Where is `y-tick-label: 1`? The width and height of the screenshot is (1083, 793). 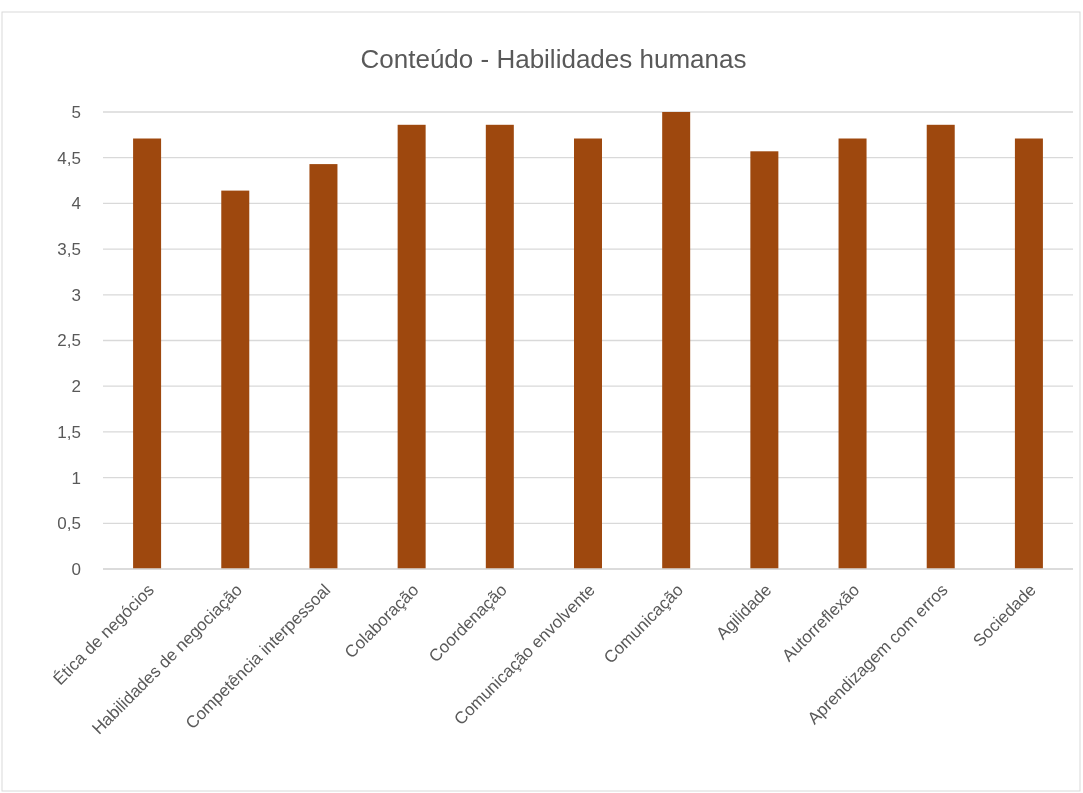 y-tick-label: 1 is located at coordinates (76, 478).